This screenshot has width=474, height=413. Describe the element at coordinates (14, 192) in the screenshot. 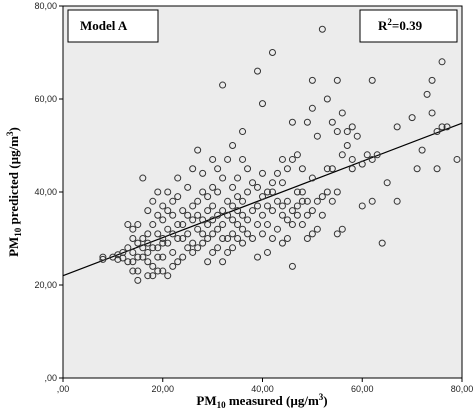

I see `y-axis-title: PM10 predicted (µg/m3)` at that location.